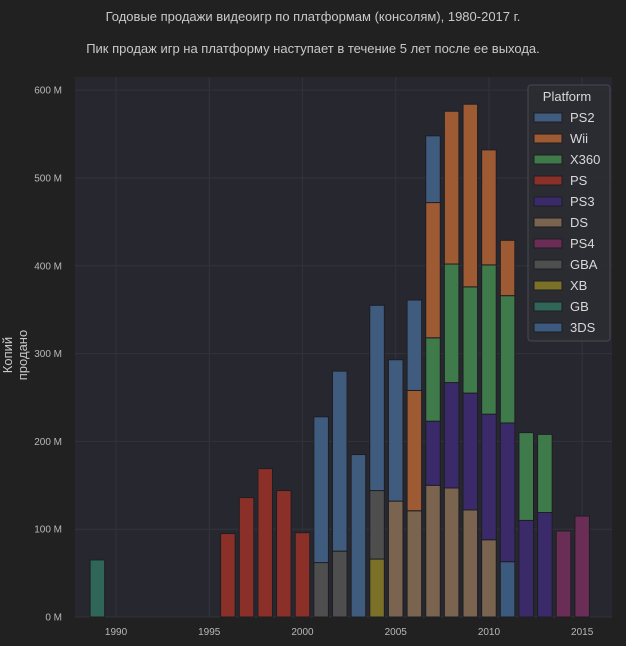  I want to click on legend-title: Platform, so click(567, 96).